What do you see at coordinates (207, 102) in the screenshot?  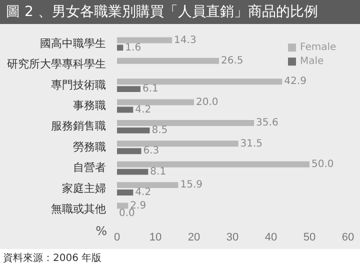 I see `data-label: 20.0` at bounding box center [207, 102].